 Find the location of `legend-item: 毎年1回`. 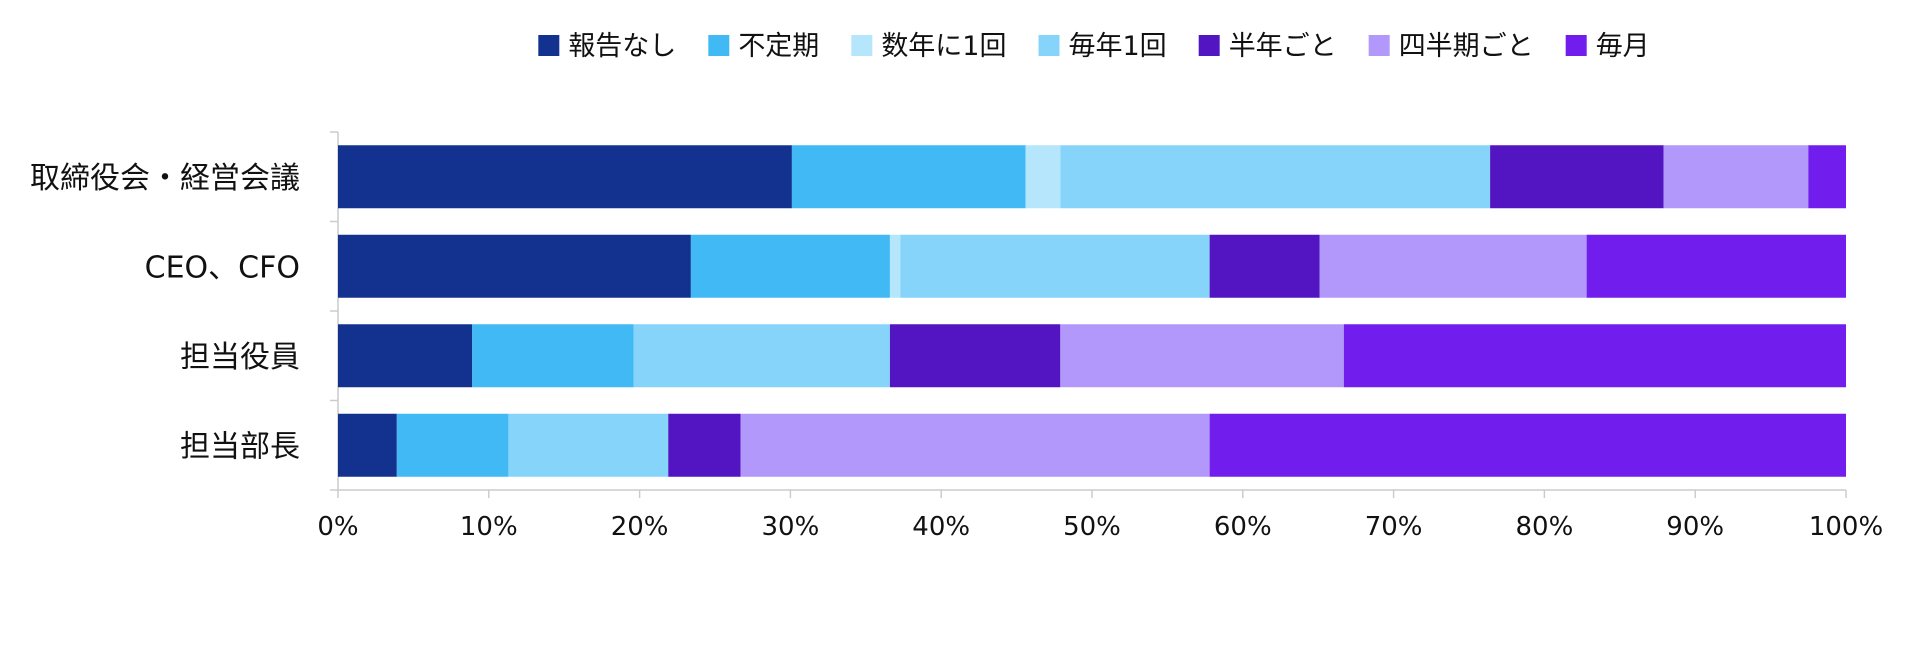

legend-item: 毎年1回 is located at coordinates (1102, 46).